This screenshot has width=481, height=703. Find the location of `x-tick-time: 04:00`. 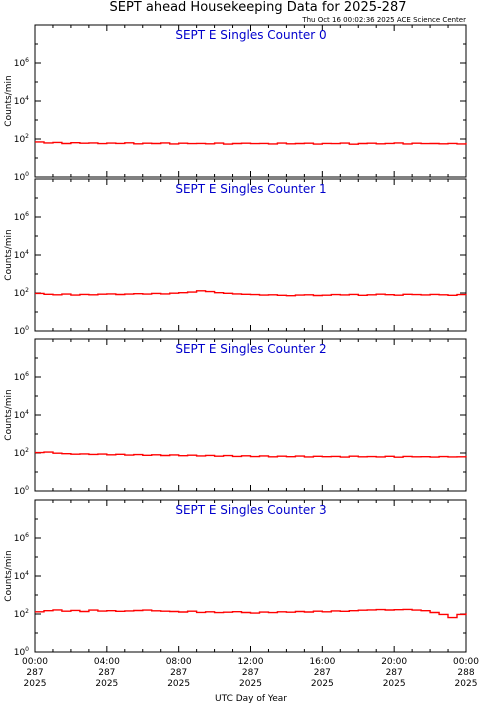

x-tick-time: 04:00 is located at coordinates (107, 662).